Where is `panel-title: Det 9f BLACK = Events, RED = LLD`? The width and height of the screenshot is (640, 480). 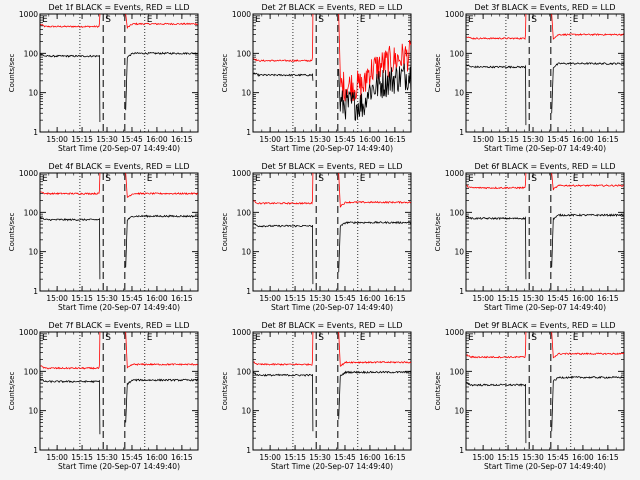
panel-title: Det 9f BLACK = Events, RED = LLD is located at coordinates (544, 325).